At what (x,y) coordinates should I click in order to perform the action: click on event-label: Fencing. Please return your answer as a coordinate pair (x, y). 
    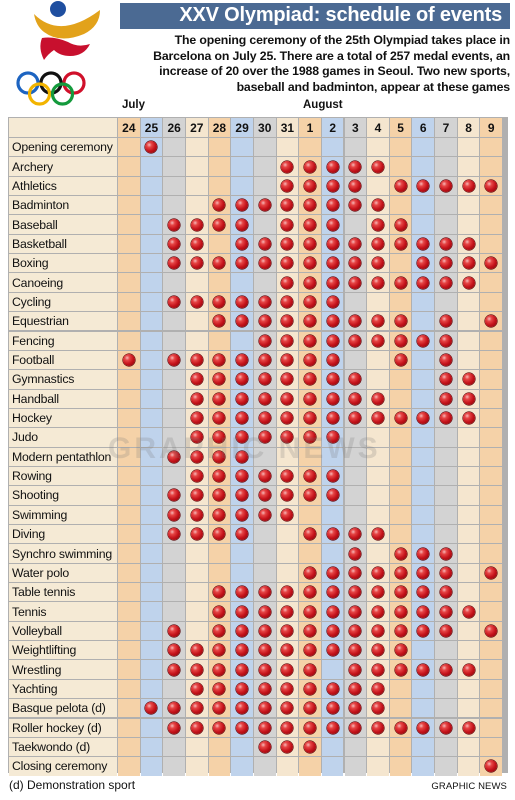
    Looking at the image, I should click on (63, 340).